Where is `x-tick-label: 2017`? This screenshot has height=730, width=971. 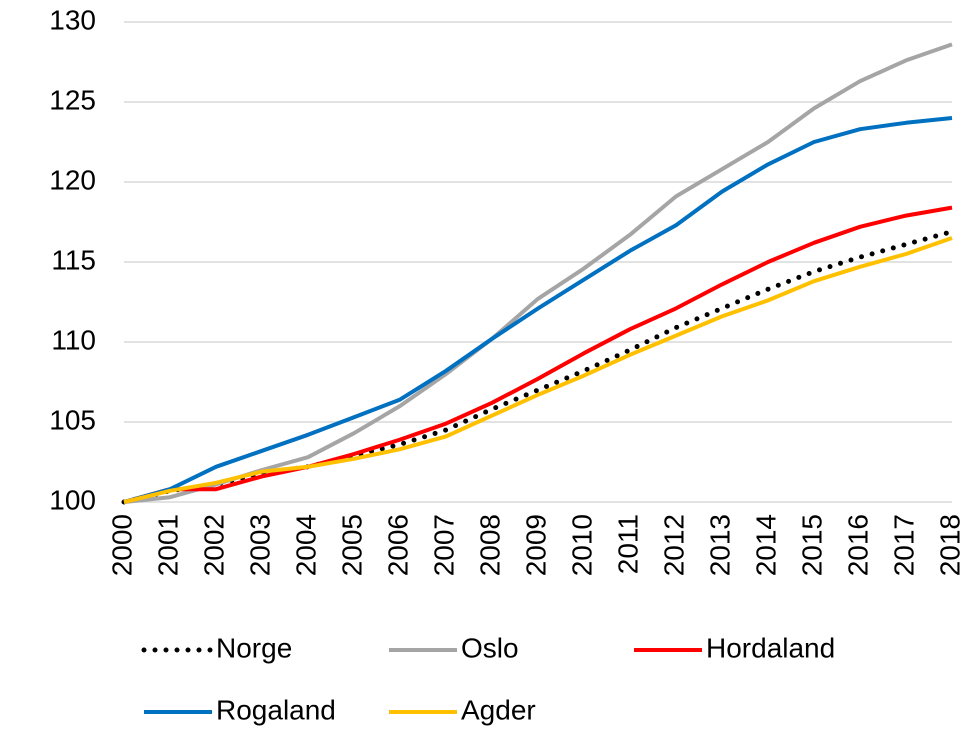 x-tick-label: 2017 is located at coordinates (903, 545).